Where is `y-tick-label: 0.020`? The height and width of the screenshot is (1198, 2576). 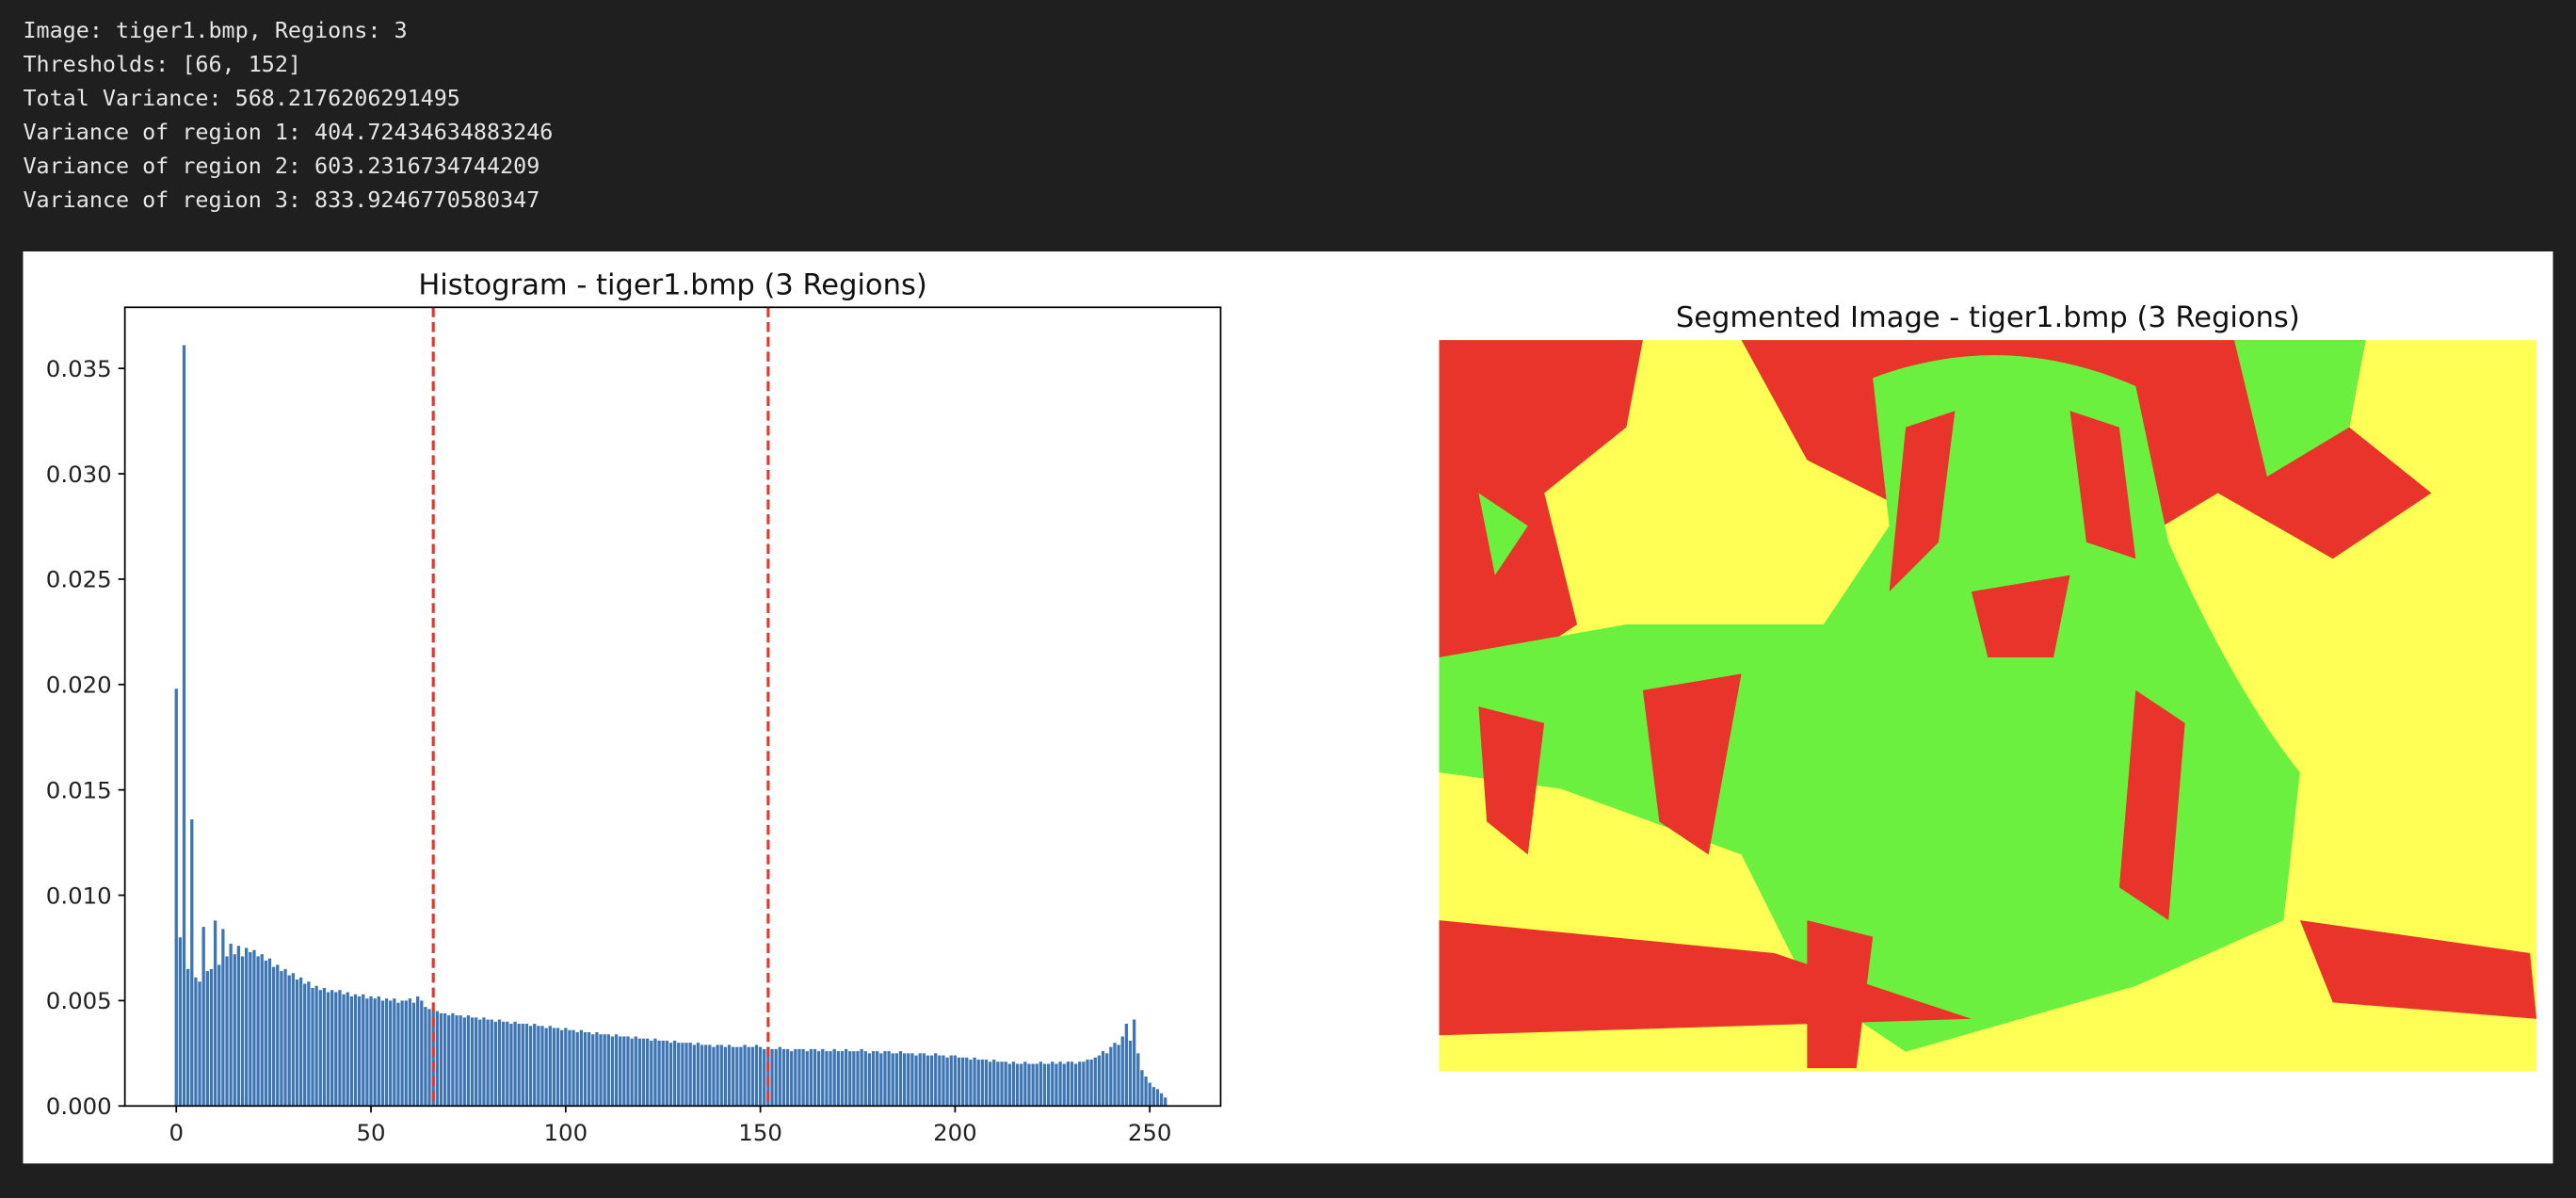 y-tick-label: 0.020 is located at coordinates (79, 685).